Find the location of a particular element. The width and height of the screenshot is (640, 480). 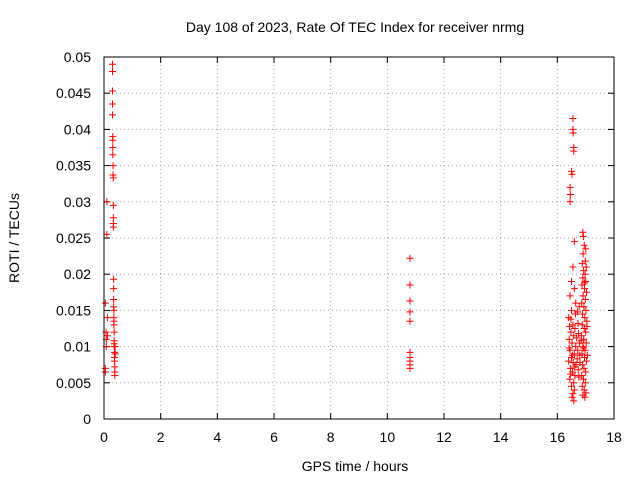

x-tick-label: 12 is located at coordinates (444, 437).